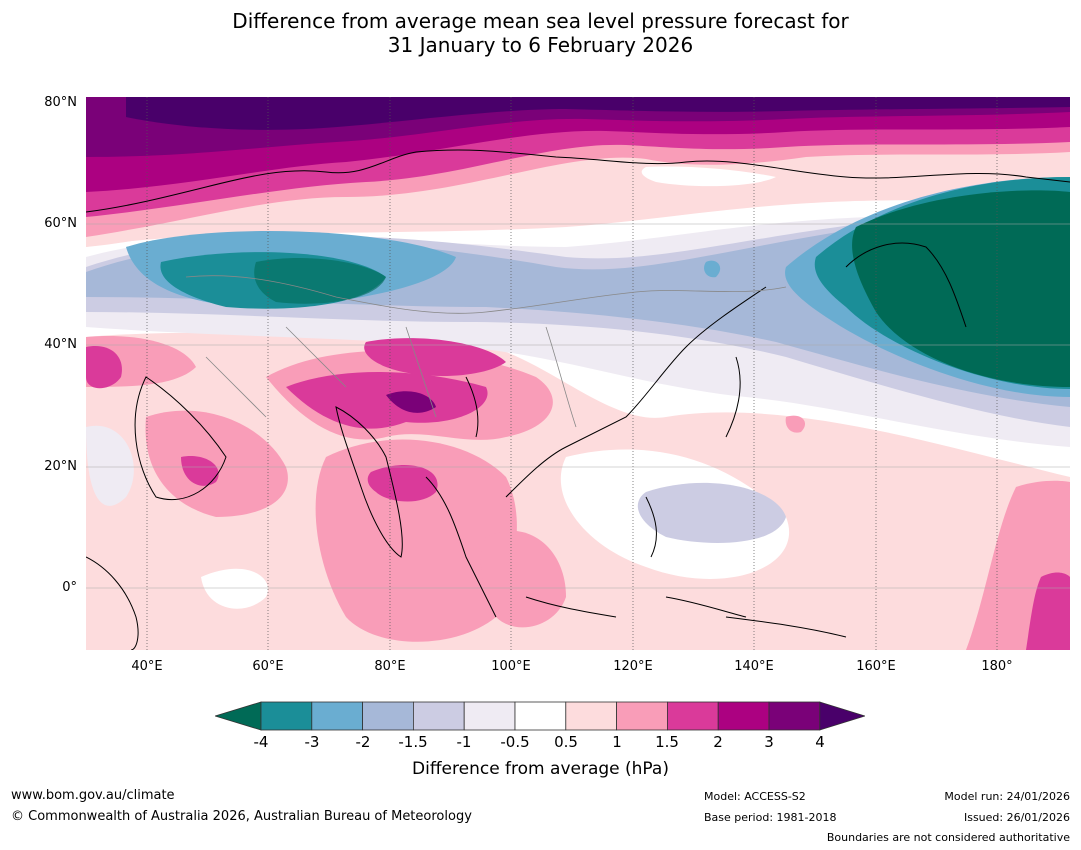 The height and width of the screenshot is (850, 1081). Describe the element at coordinates (268, 666) in the screenshot. I see `lon-label-60e: 60°E` at that location.